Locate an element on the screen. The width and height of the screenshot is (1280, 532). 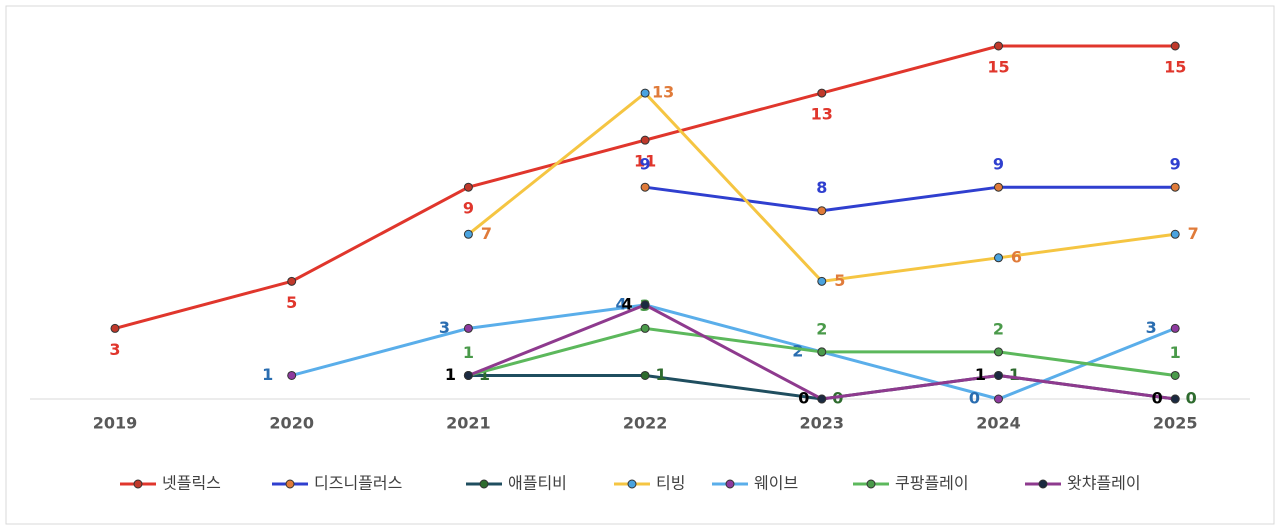
data-label: 11 is located at coordinates (645, 161).